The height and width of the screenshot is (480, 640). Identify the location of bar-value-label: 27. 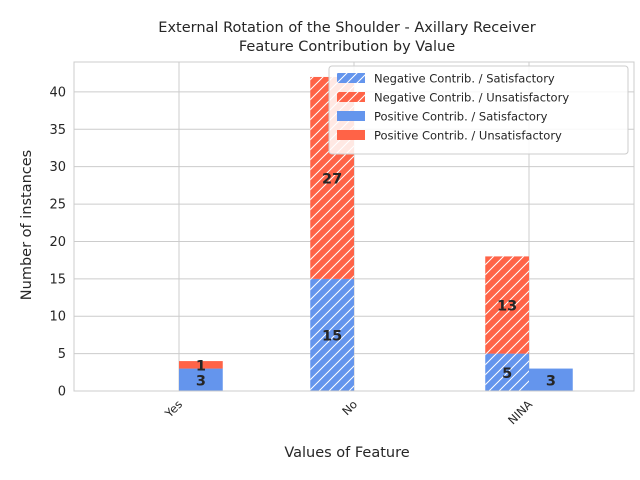
(332, 179).